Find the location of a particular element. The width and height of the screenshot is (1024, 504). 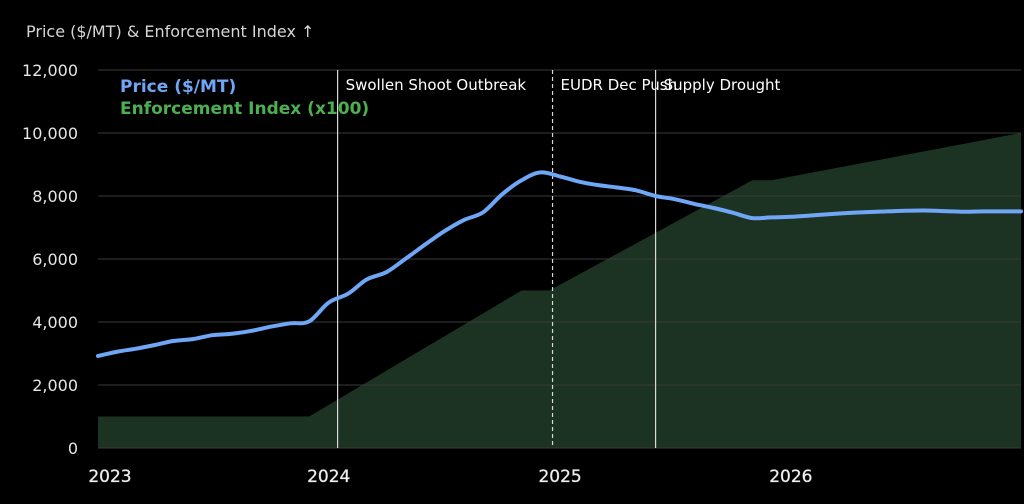

x-tick-label: 2026 is located at coordinates (790, 477).